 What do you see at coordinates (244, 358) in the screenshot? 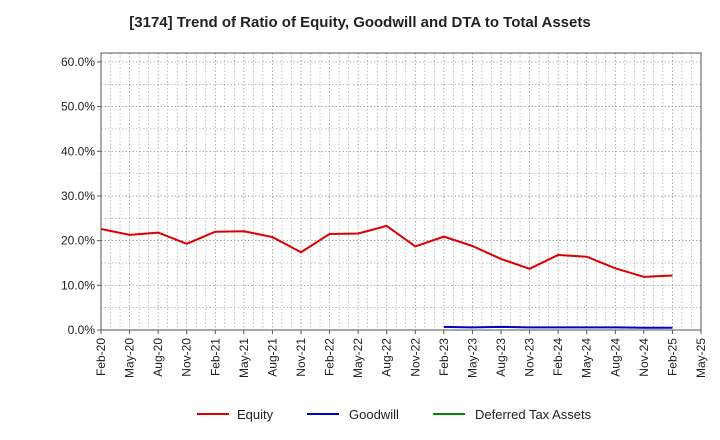
I see `x-tick-label: May-21` at bounding box center [244, 358].